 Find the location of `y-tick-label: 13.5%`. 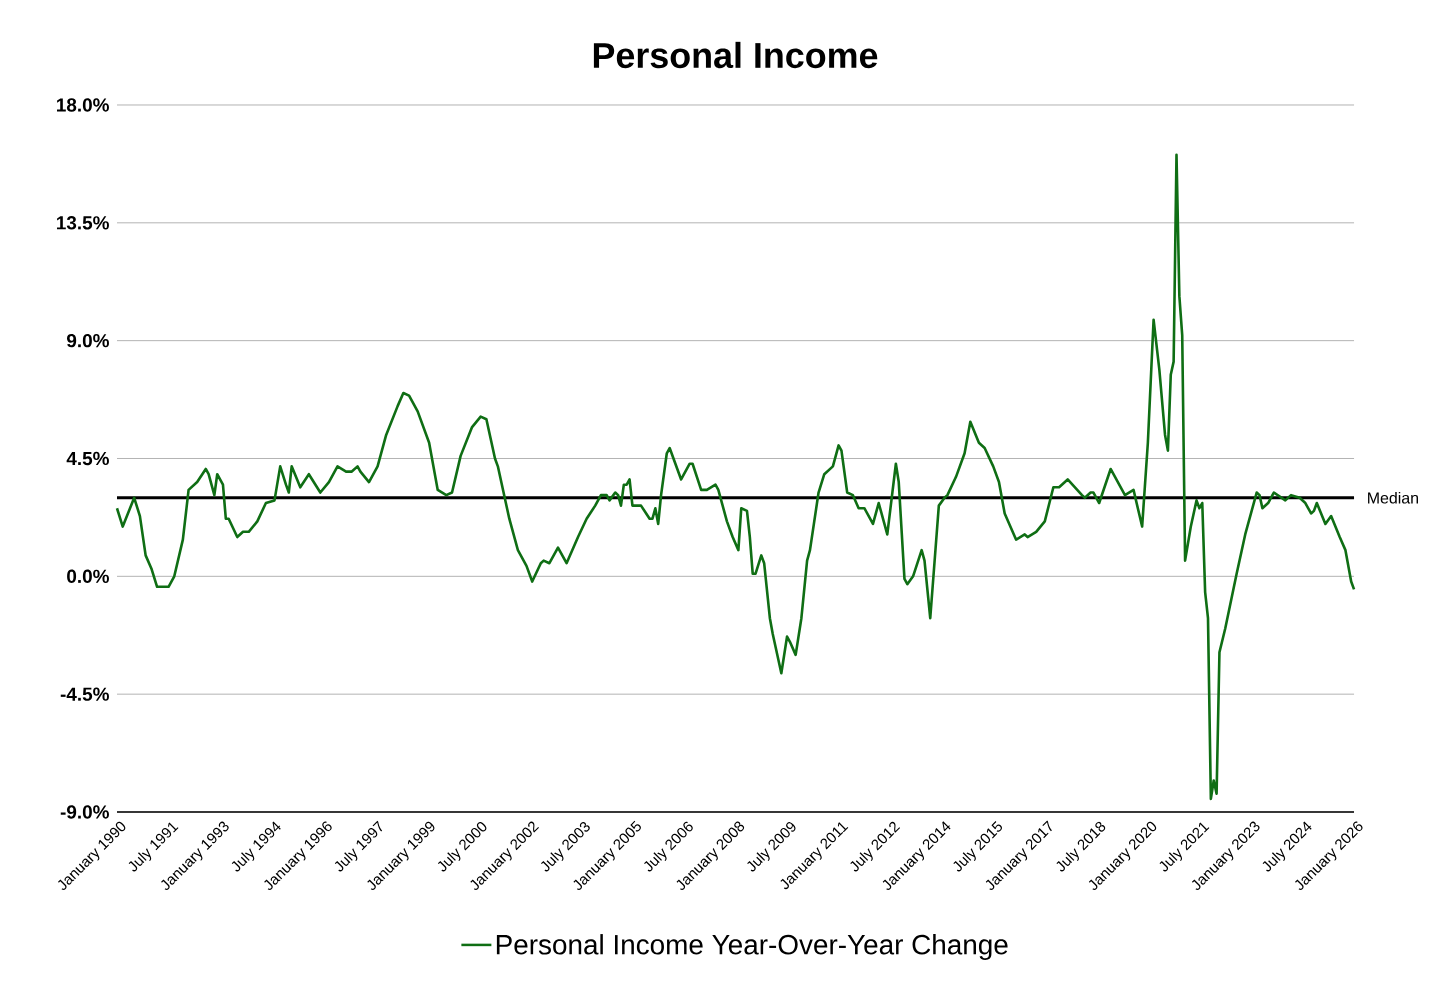

y-tick-label: 13.5% is located at coordinates (83, 223).